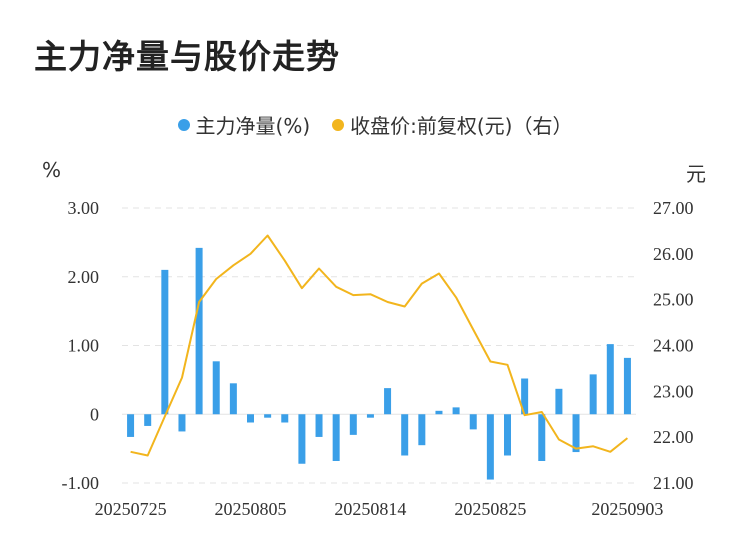 This screenshot has width=750, height=558. I want to click on x-axis-ticks: 20250725 20250805 20250814 20250825 20250903, so click(379, 509).